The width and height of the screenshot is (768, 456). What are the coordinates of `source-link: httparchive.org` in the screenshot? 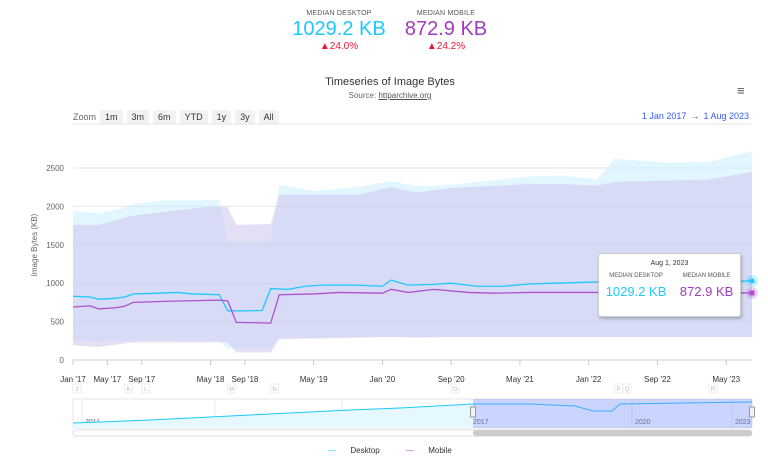 It's located at (405, 95).